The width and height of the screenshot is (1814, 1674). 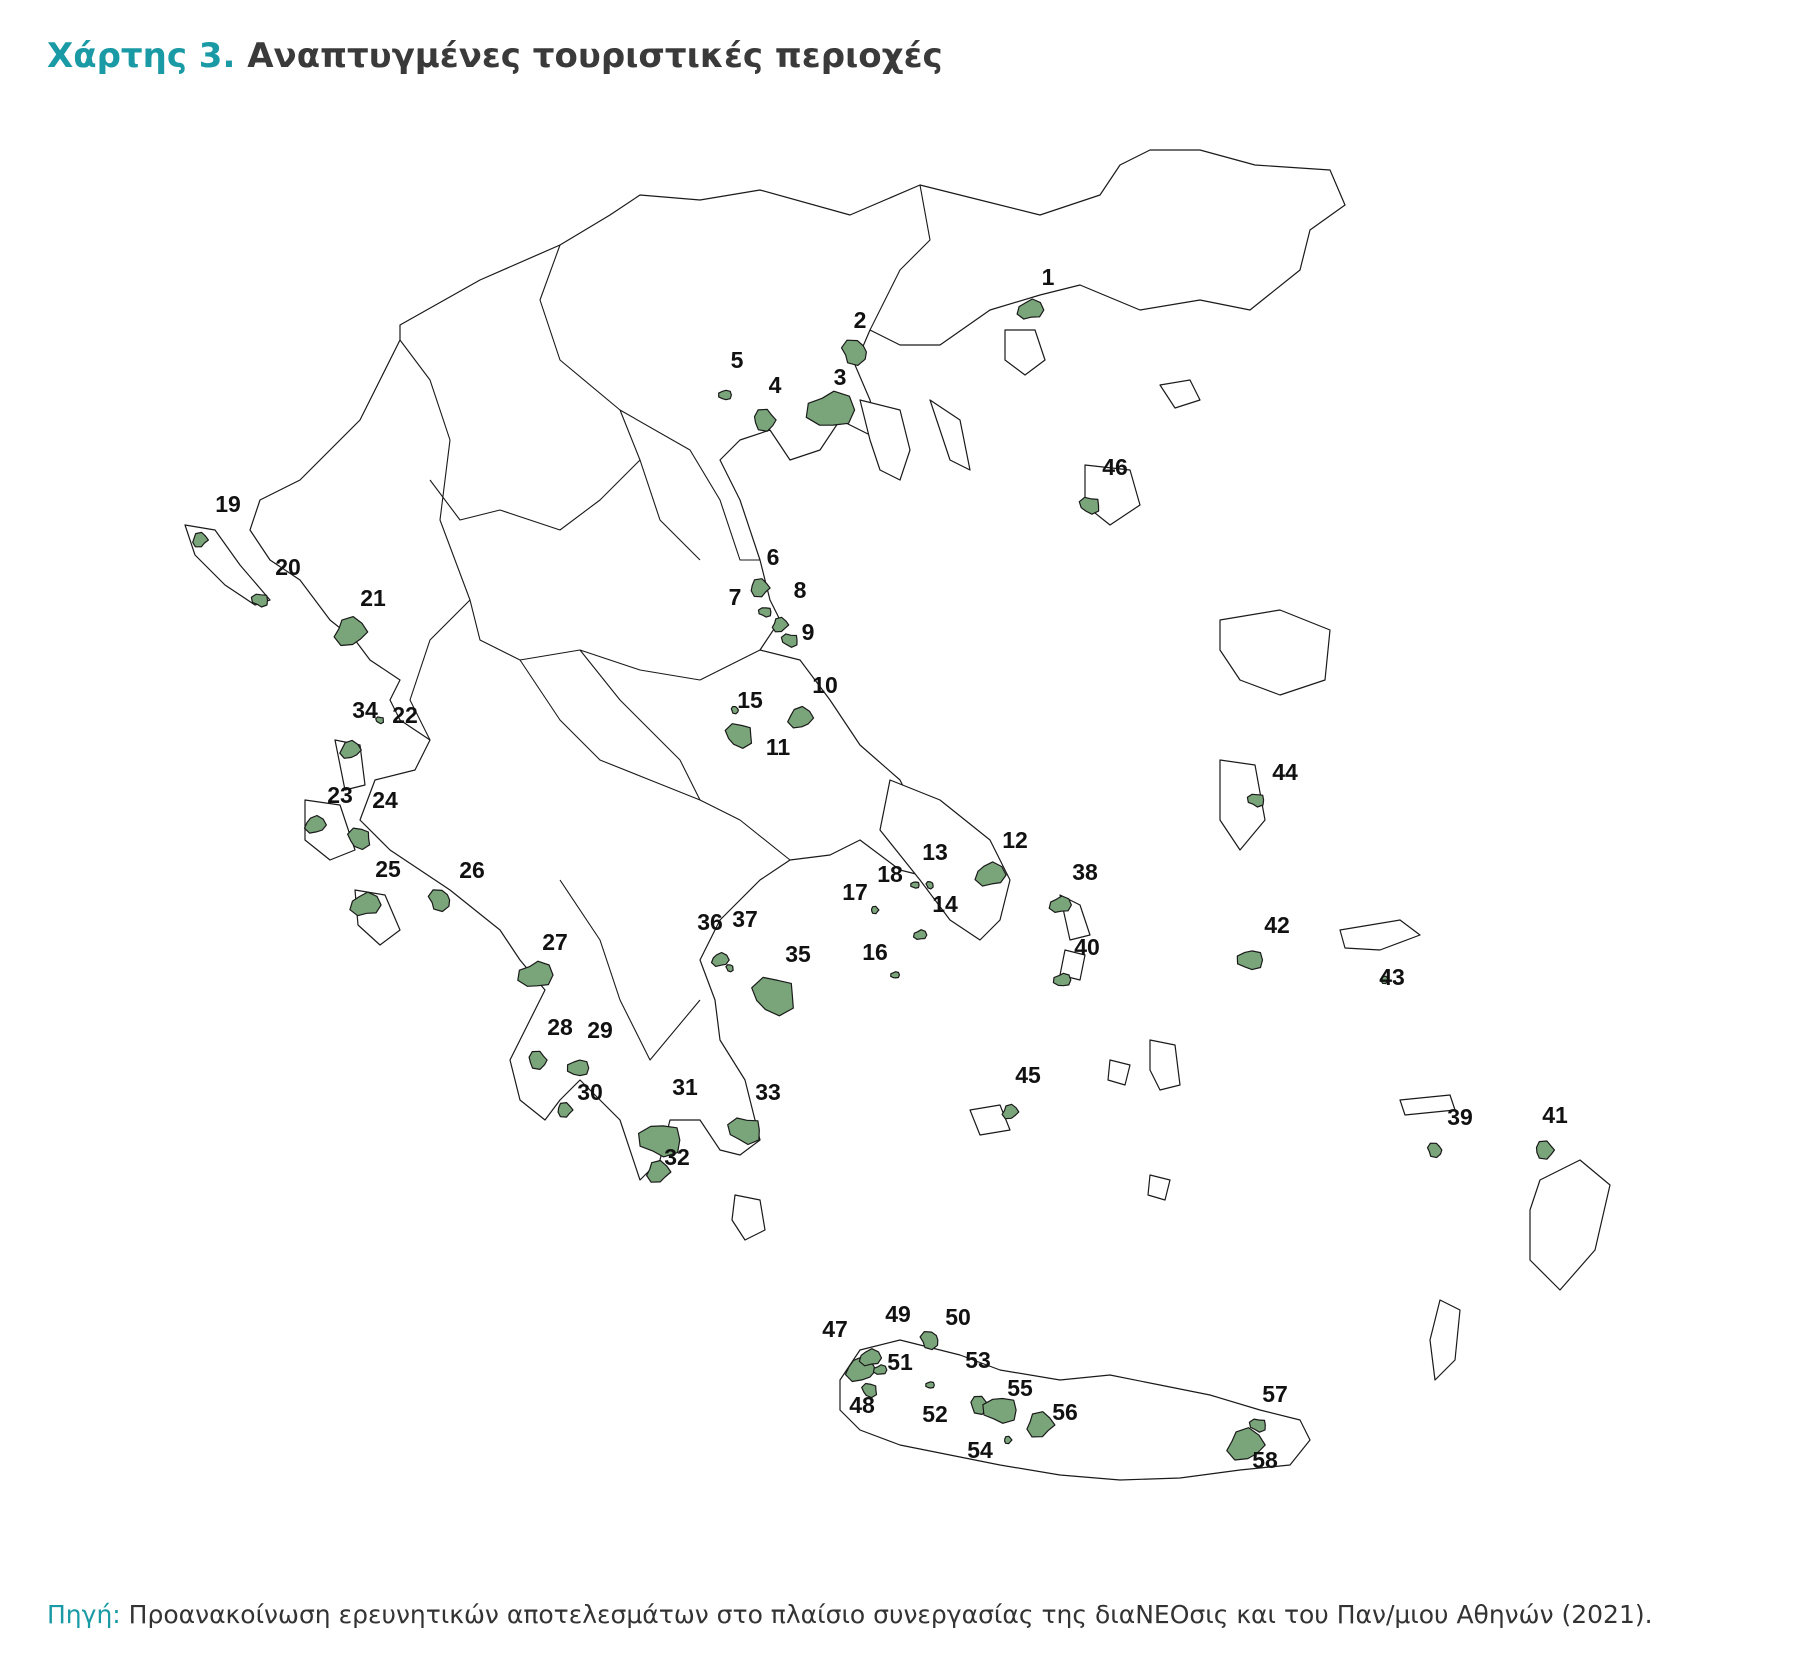 I want to click on area-label-41: 41, so click(x=1555, y=1115).